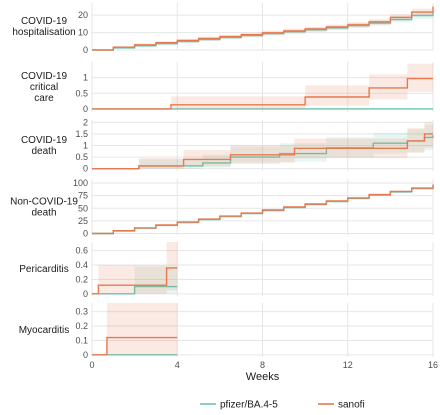 The width and height of the screenshot is (440, 415). What do you see at coordinates (81, 279) in the screenshot?
I see `y-tick-label-peri-1: 0.2` at bounding box center [81, 279].